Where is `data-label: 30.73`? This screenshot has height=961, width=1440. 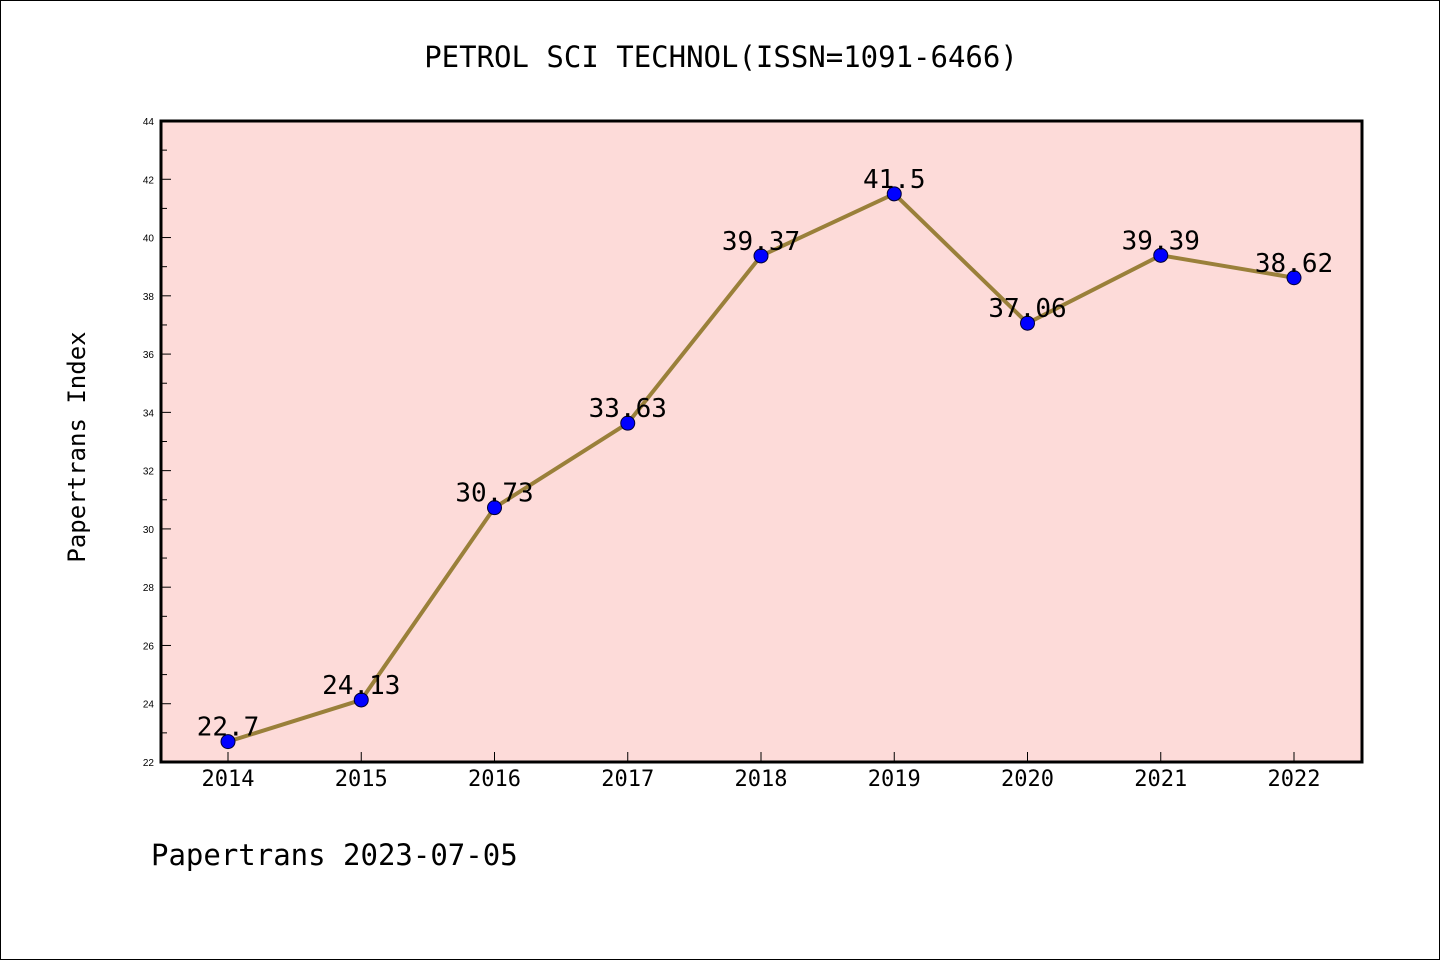 data-label: 30.73 is located at coordinates (494, 494).